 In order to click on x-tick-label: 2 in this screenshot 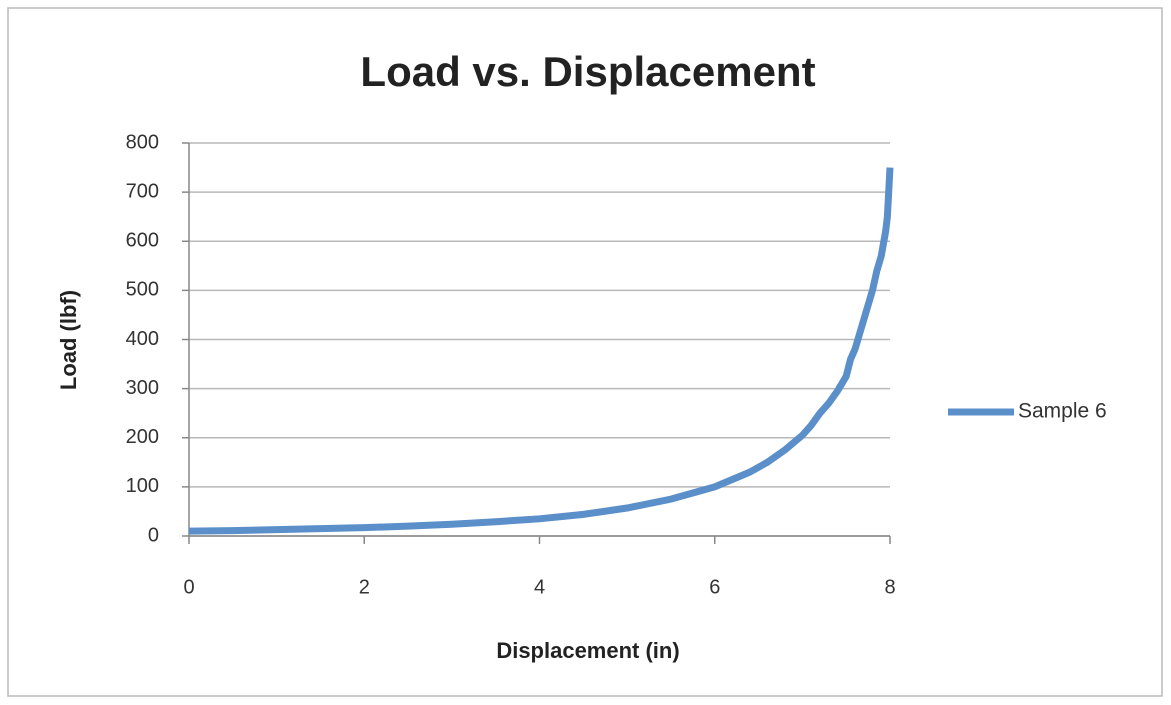, I will do `click(364, 587)`.